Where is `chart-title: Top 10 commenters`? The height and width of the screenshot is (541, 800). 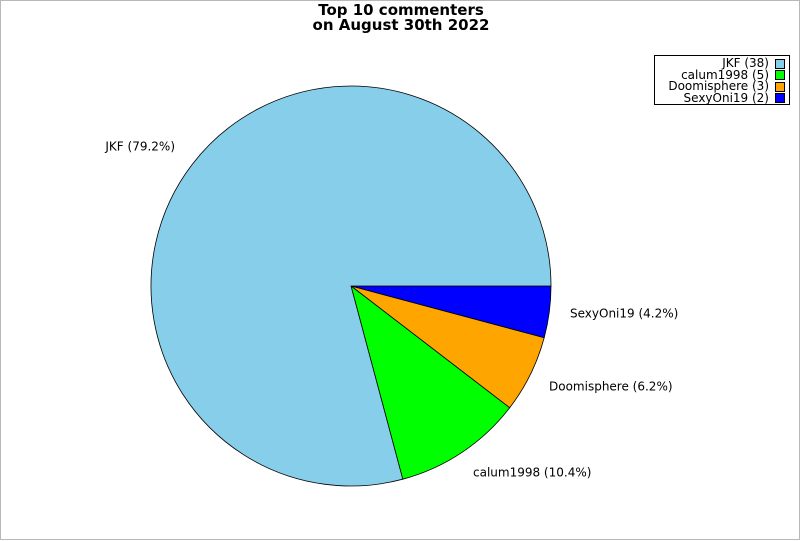 chart-title: Top 10 commenters is located at coordinates (401, 10).